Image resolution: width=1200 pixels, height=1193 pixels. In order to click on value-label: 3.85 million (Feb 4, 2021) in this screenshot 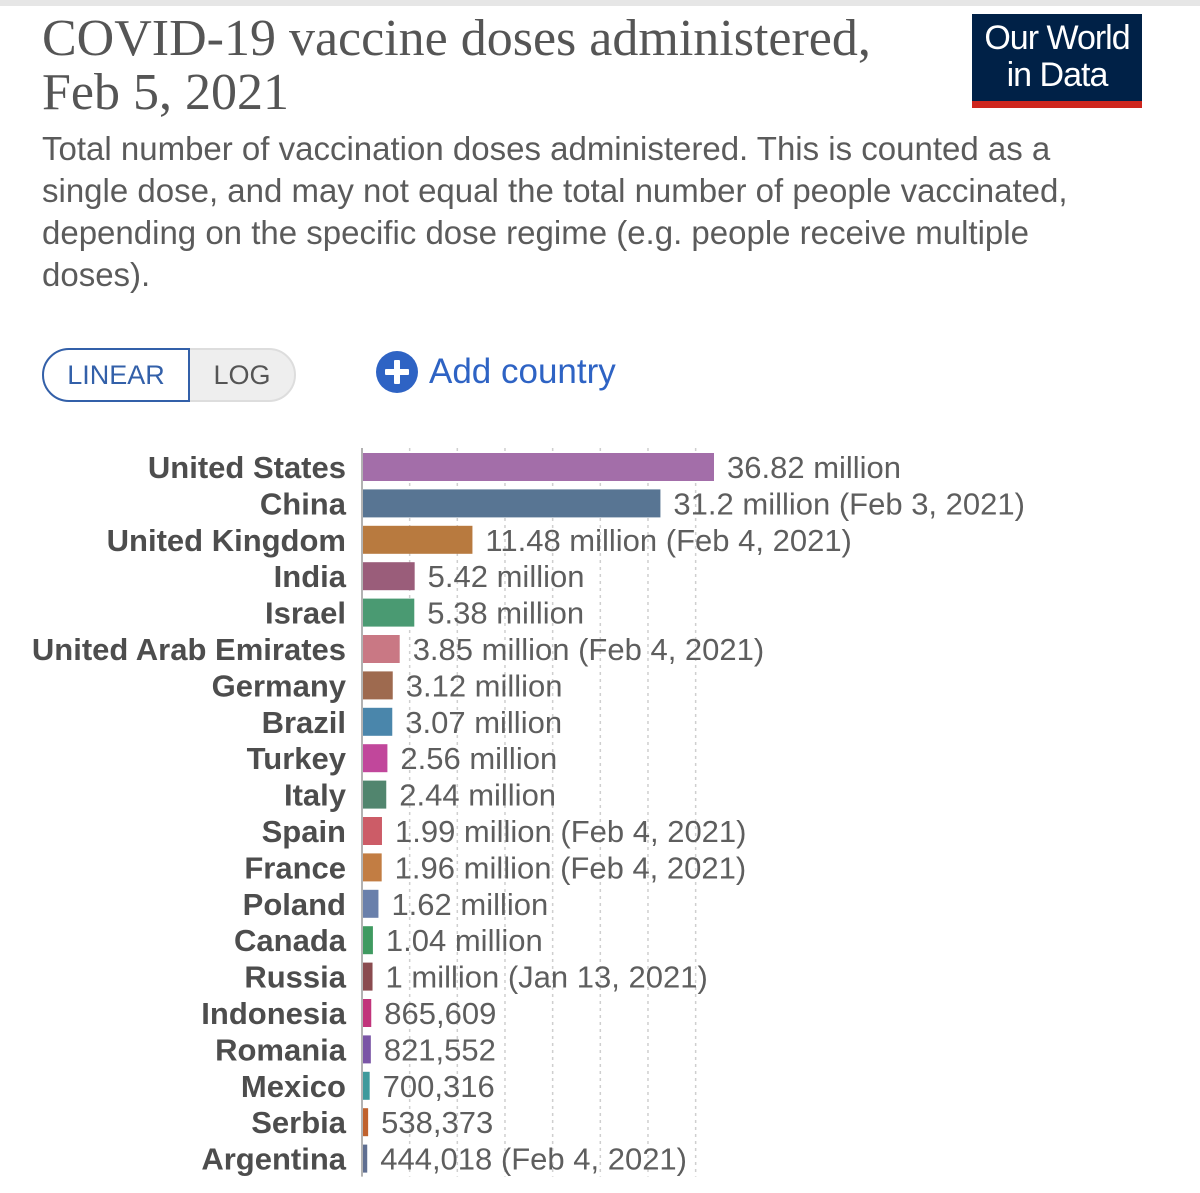, I will do `click(589, 649)`.